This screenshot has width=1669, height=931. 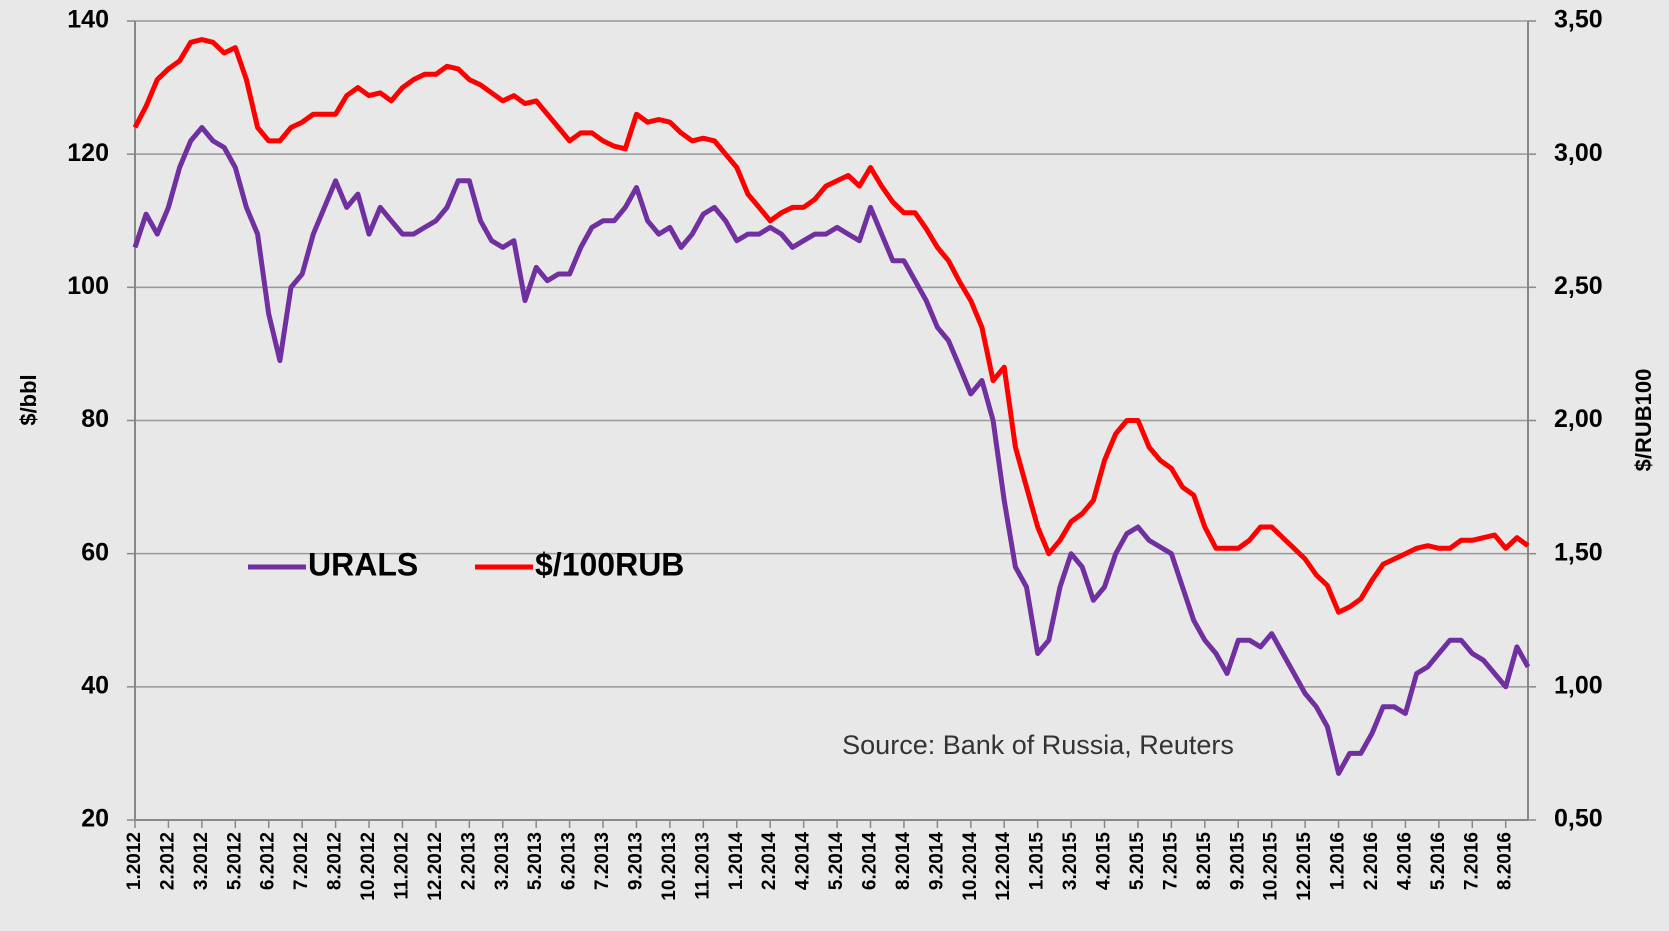 What do you see at coordinates (1578, 286) in the screenshot?
I see `y2-tick-label: 2,50` at bounding box center [1578, 286].